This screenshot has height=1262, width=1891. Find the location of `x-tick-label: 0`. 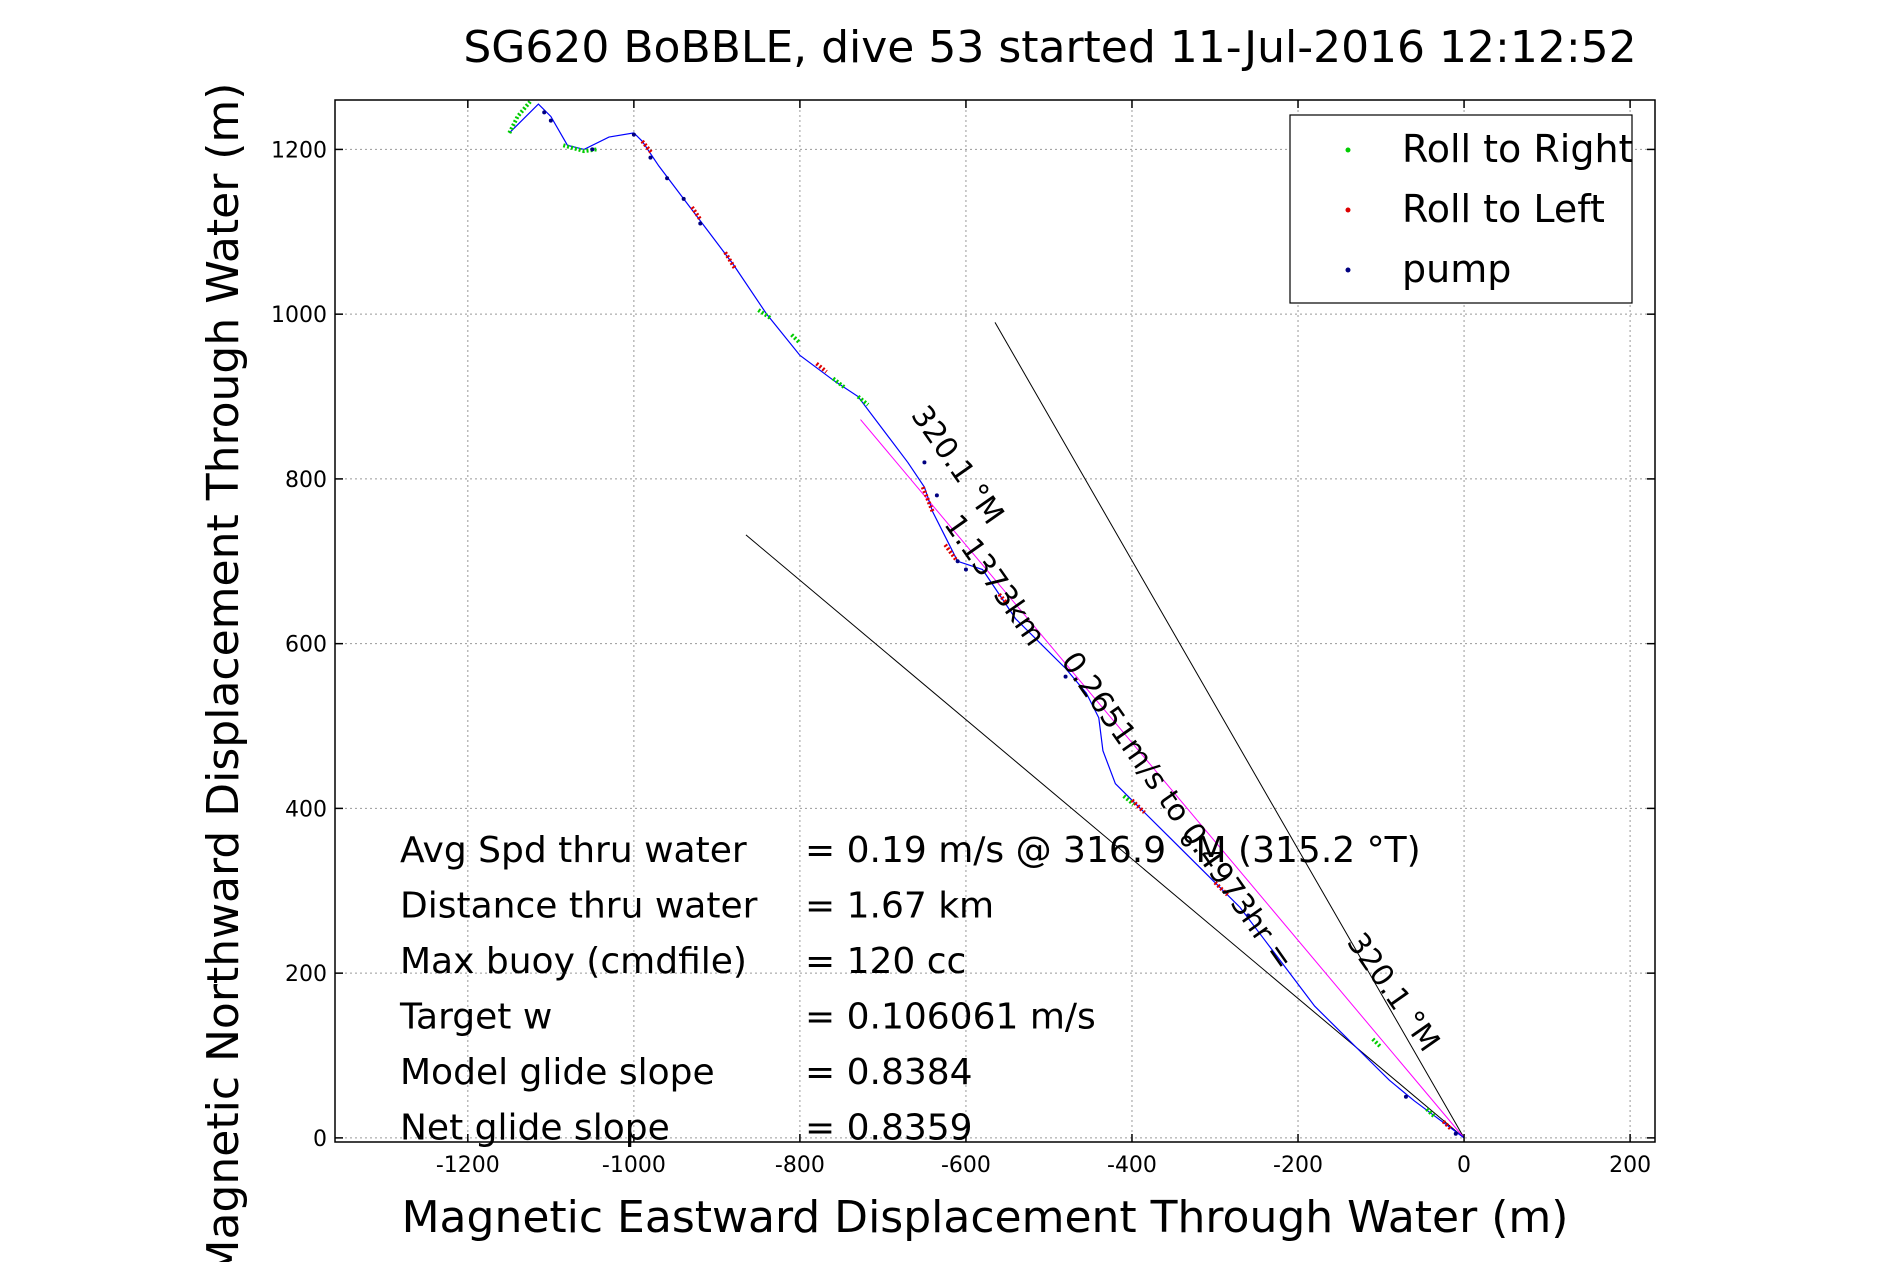

x-tick-label: 0 is located at coordinates (1464, 1165).